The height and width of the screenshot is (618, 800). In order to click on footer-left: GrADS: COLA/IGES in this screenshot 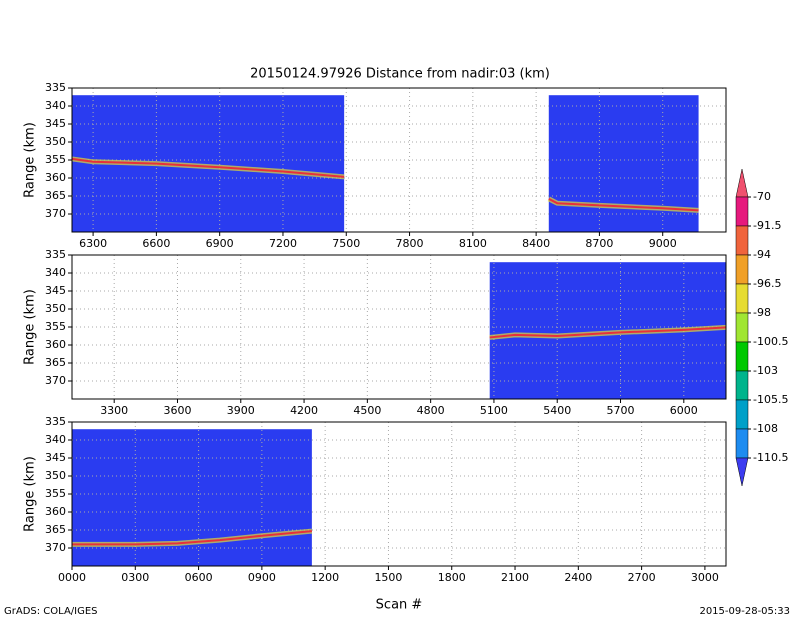, I will do `click(51, 611)`.